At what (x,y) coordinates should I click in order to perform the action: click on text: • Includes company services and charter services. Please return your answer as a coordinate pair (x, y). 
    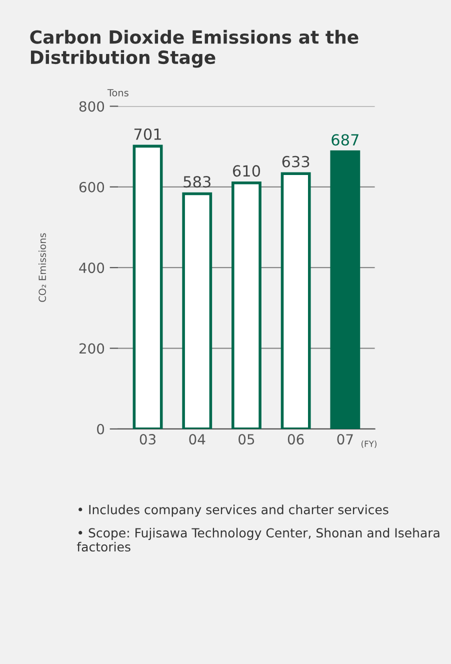
    Looking at the image, I should click on (233, 510).